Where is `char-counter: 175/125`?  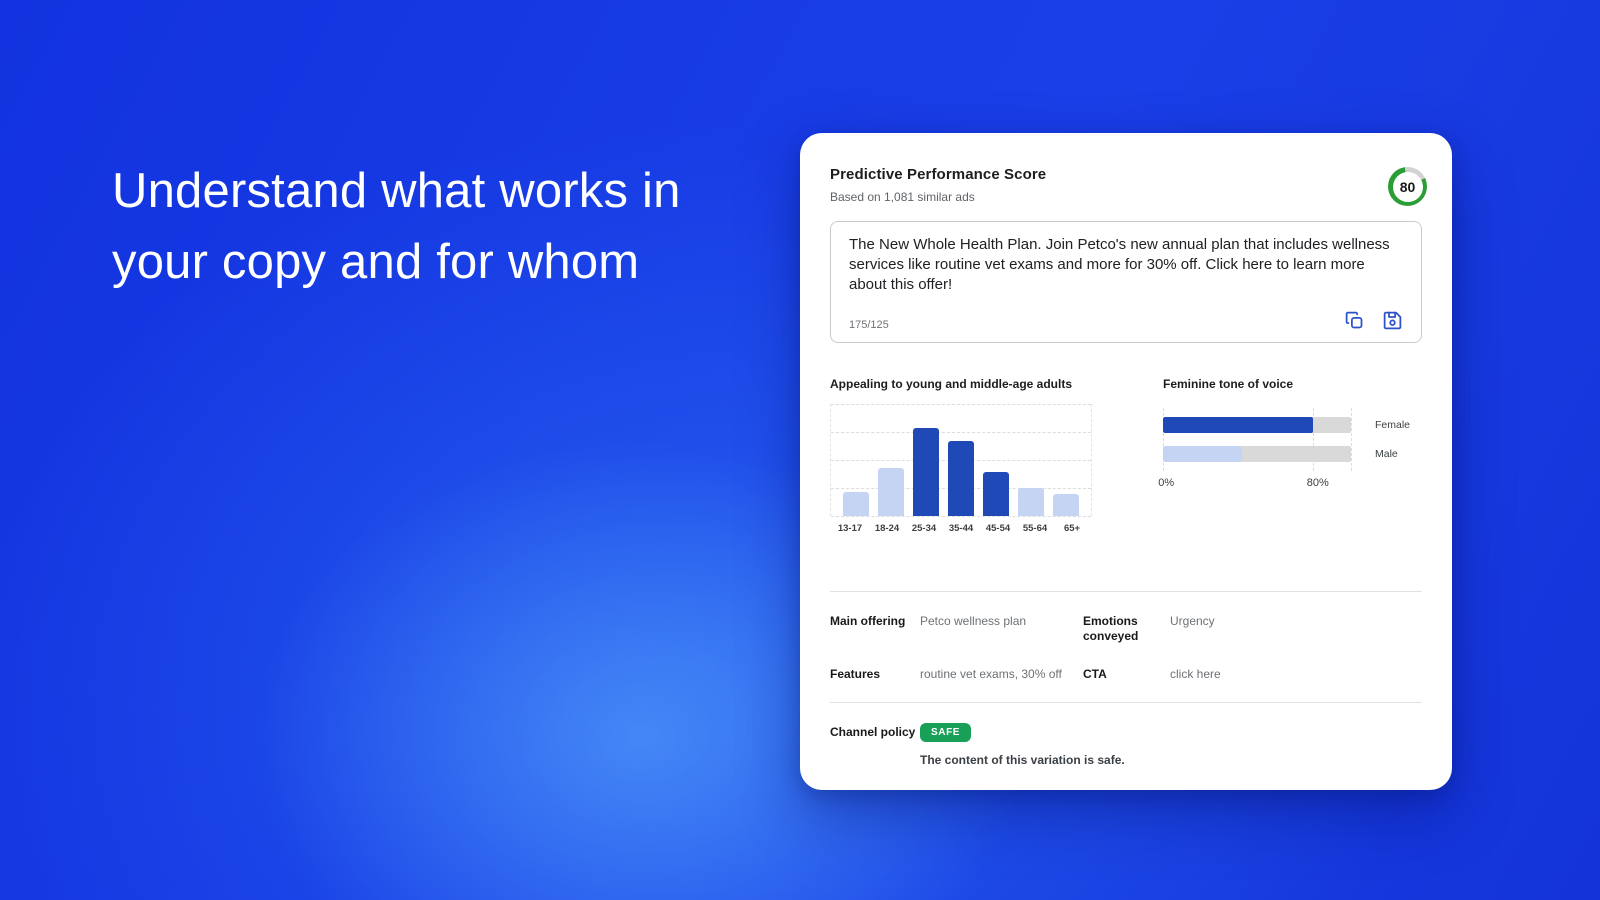
char-counter: 175/125 is located at coordinates (869, 325).